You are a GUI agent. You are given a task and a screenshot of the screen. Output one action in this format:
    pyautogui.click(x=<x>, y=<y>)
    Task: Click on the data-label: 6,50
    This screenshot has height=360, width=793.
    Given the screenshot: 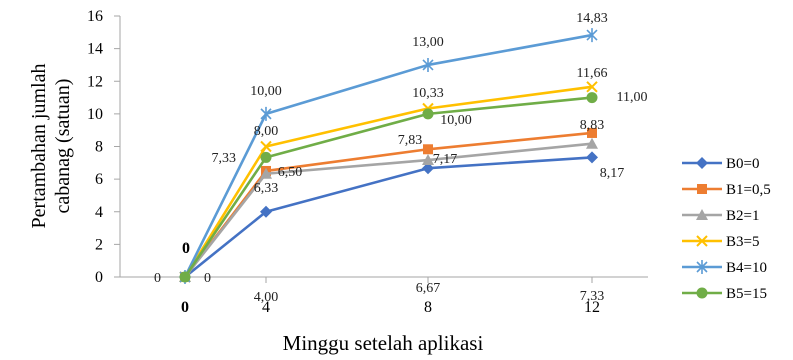 What is the action you would take?
    pyautogui.click(x=290, y=172)
    